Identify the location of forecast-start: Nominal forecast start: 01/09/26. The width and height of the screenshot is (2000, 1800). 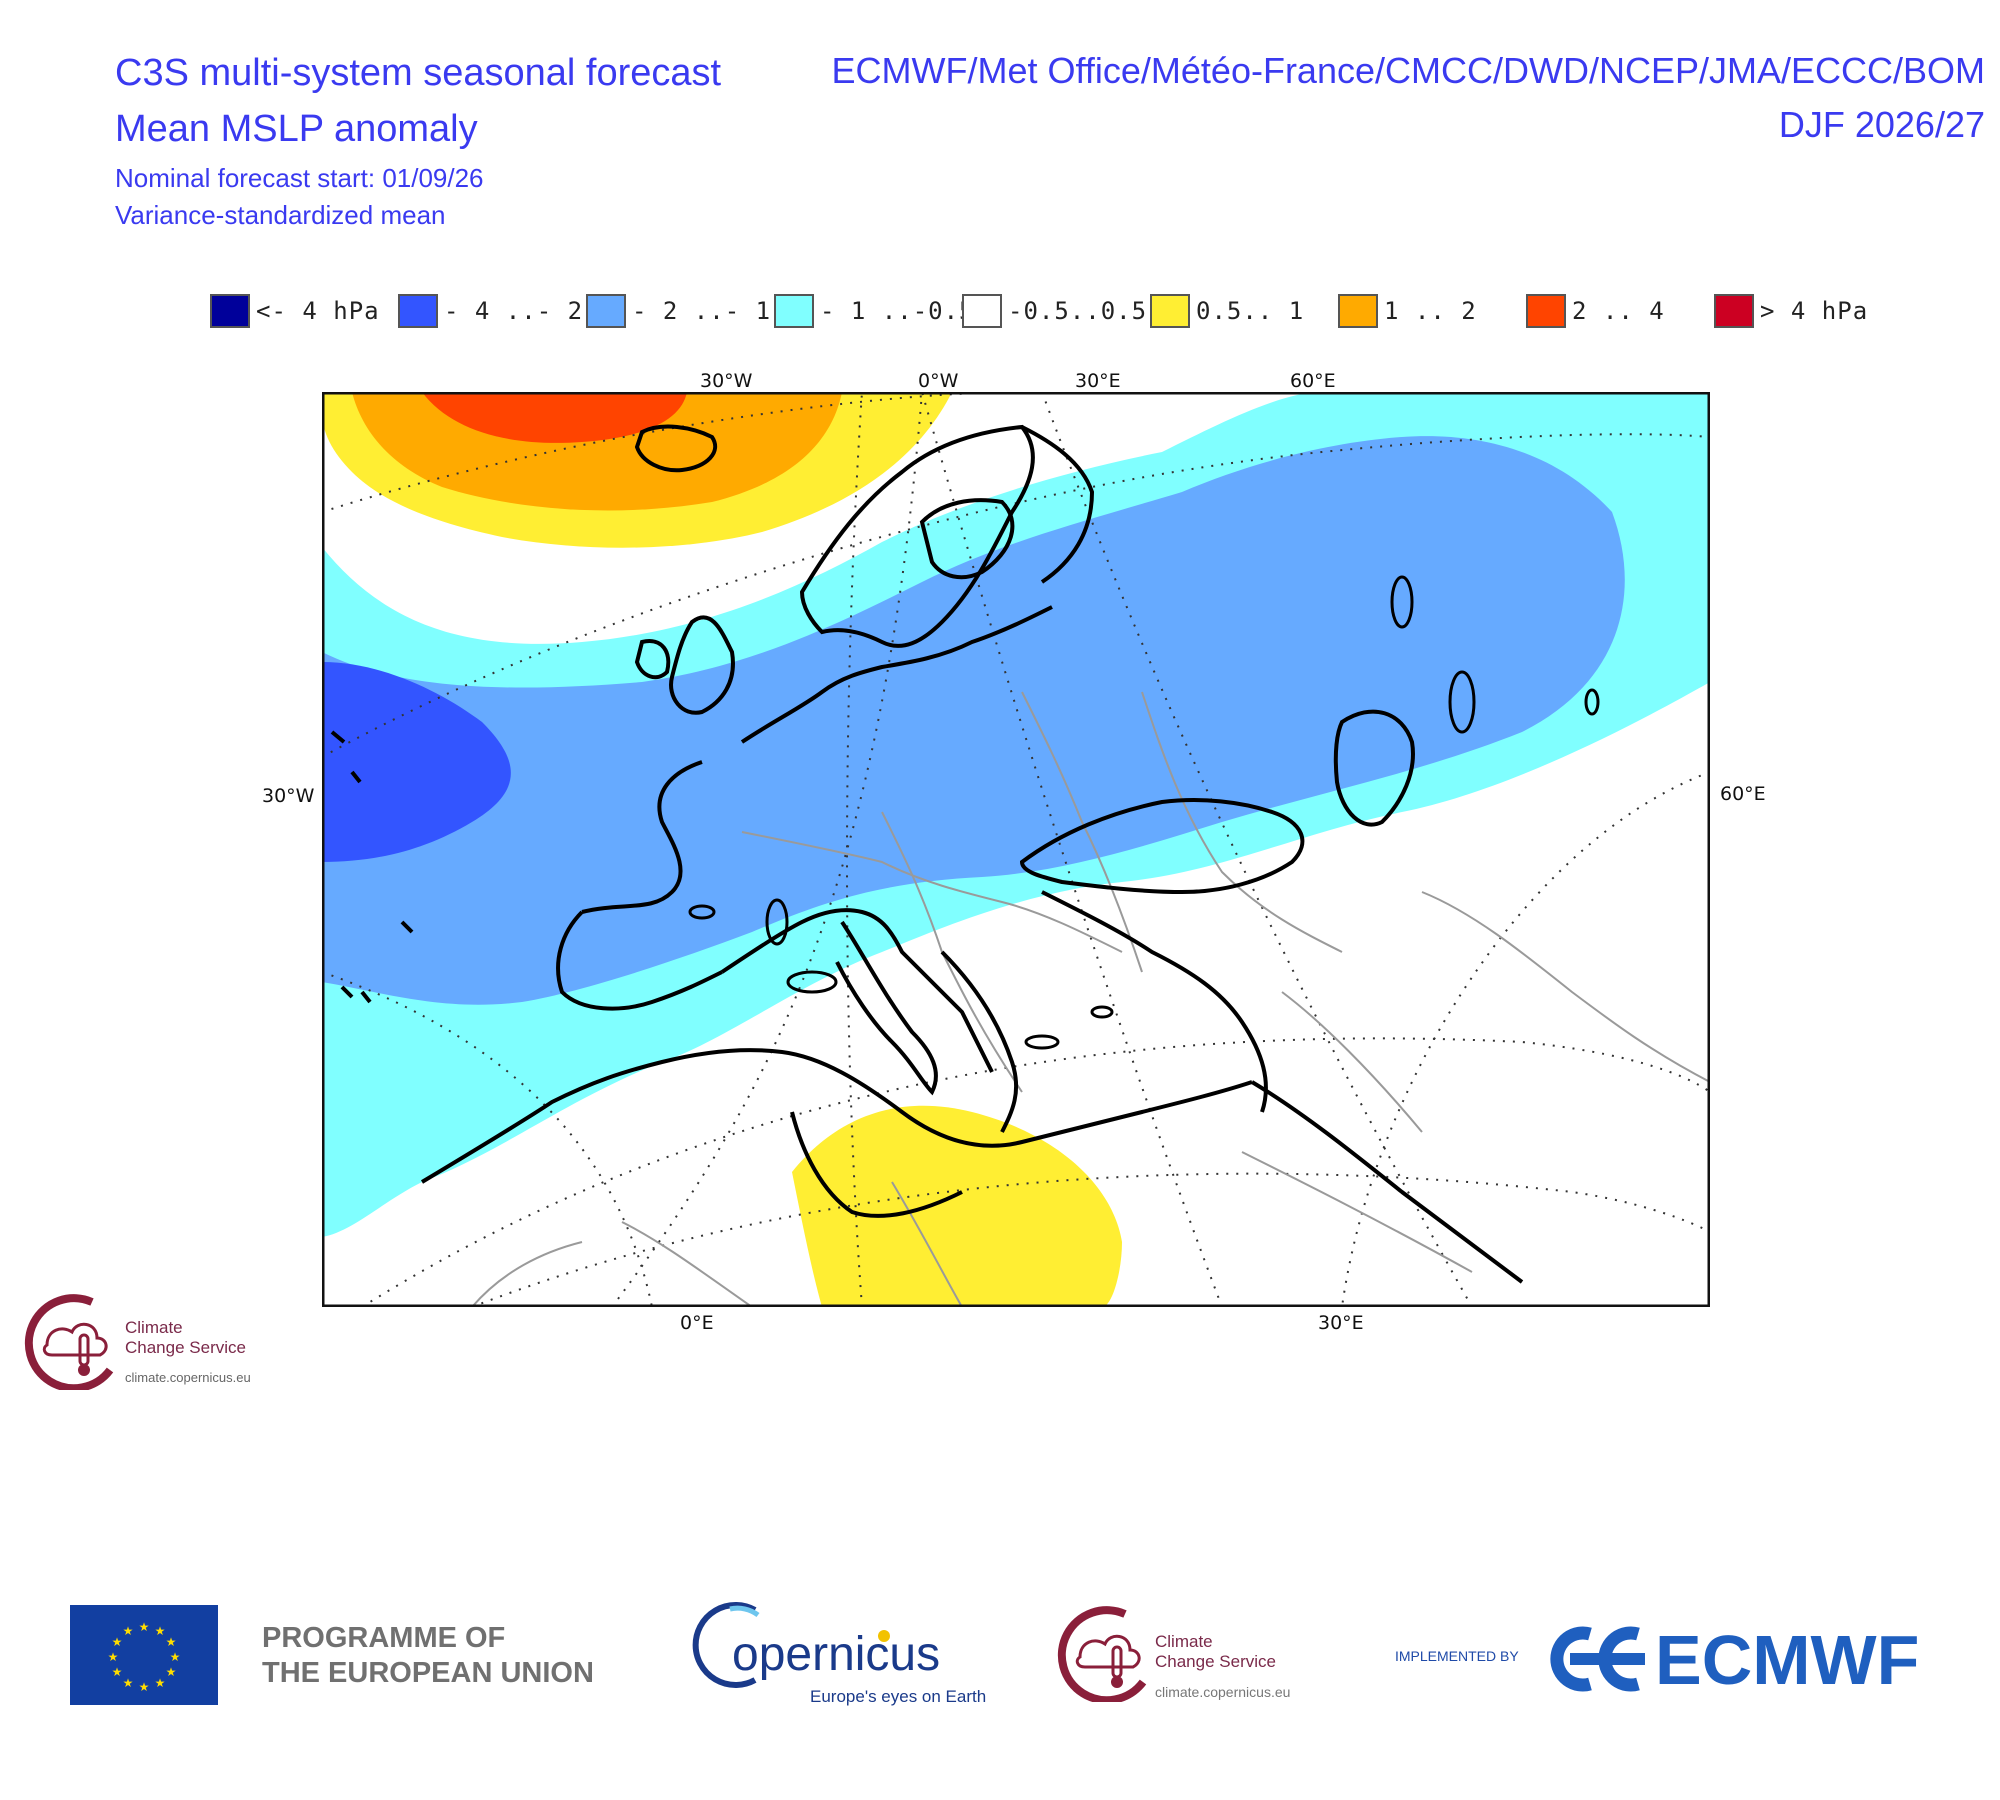
(299, 178).